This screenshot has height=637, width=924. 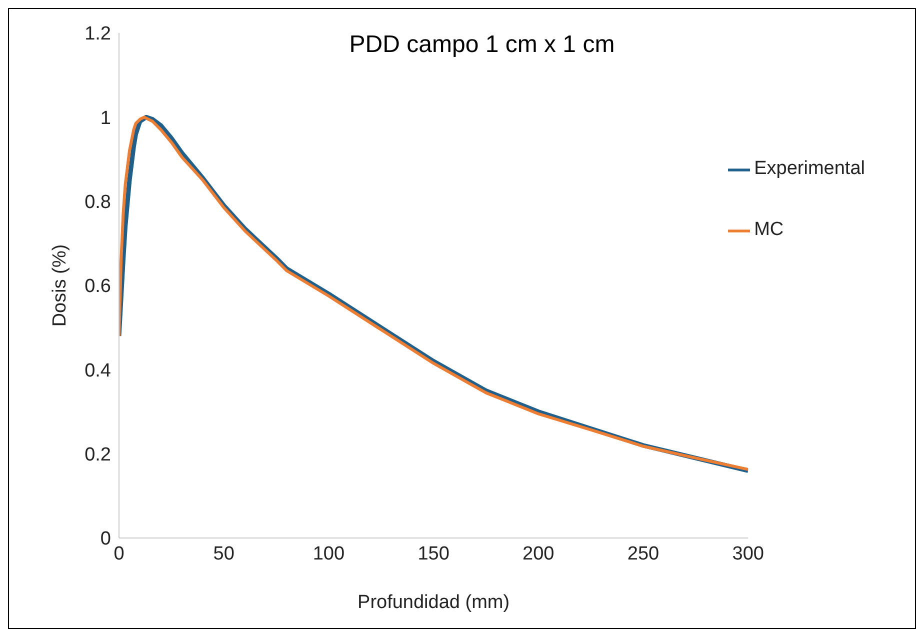 I want to click on x-axis-title: Profundidad (mm), so click(x=434, y=602).